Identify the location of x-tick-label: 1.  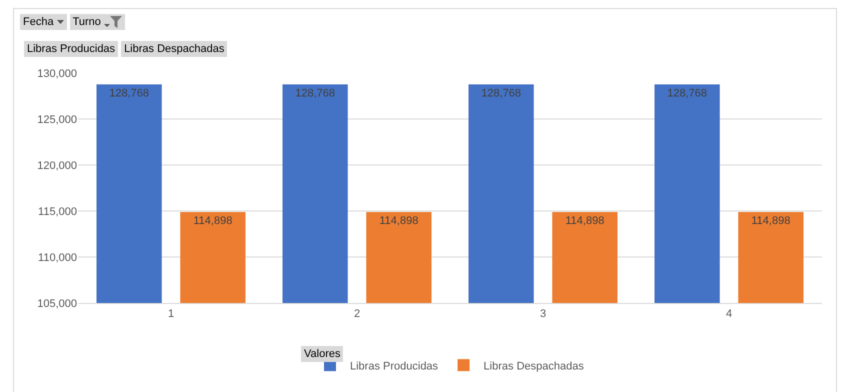
(171, 314).